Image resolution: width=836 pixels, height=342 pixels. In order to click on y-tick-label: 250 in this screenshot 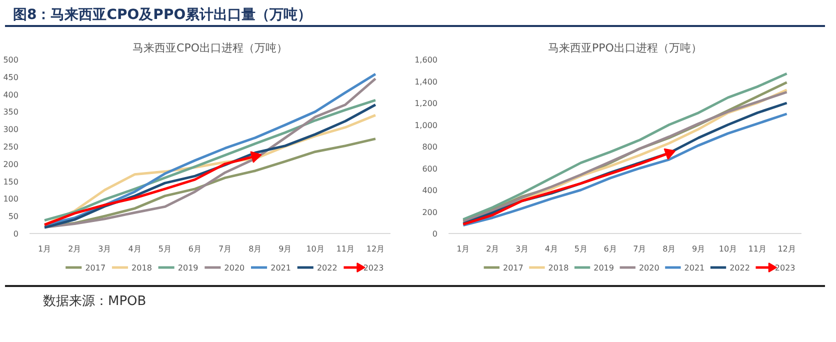, I will do `click(11, 147)`.